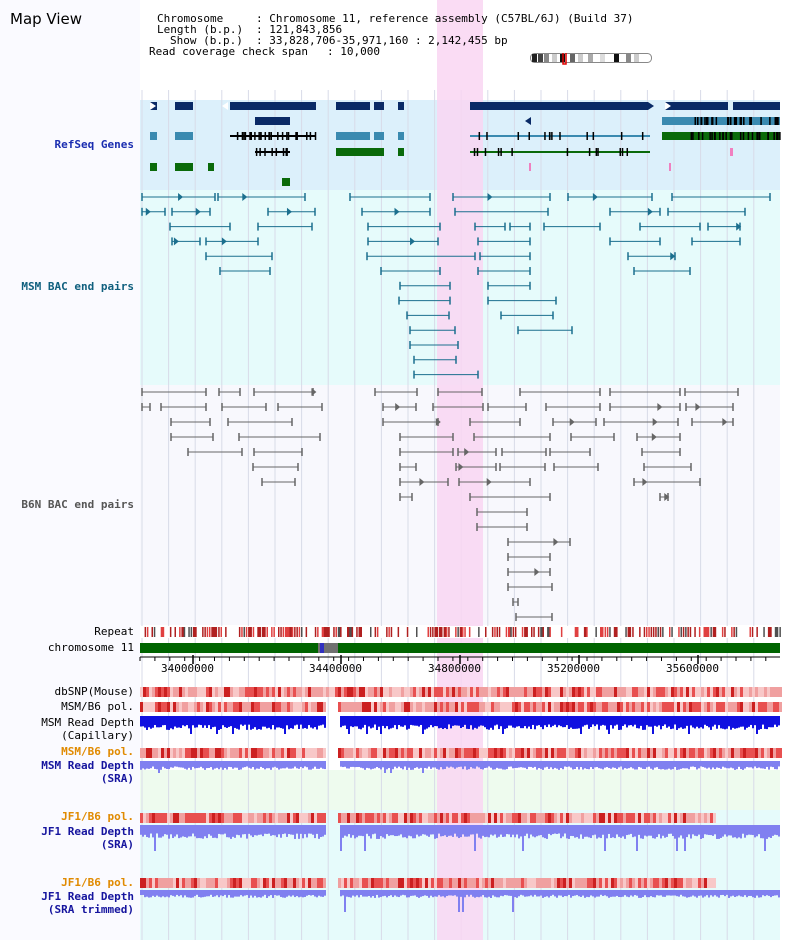 This screenshot has height=940, width=800. I want to click on length-value: : 121,843,856, so click(299, 29).